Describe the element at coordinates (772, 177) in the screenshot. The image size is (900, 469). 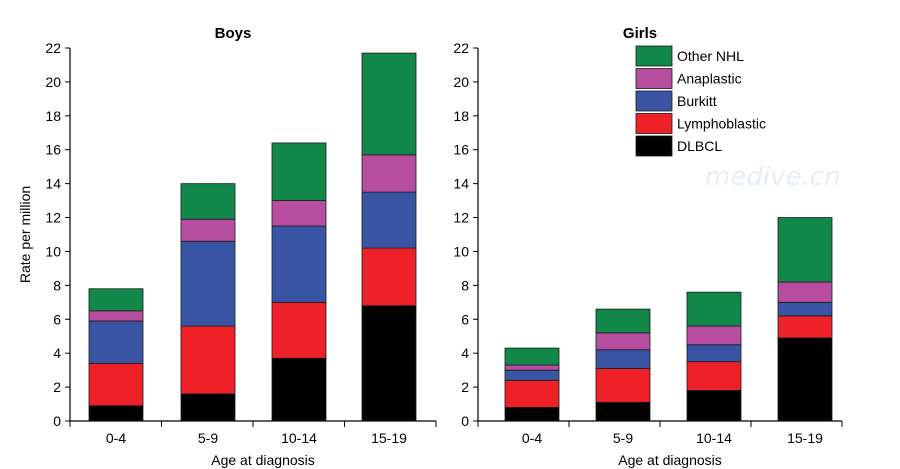
I see `watermark-text: medive.cn` at that location.